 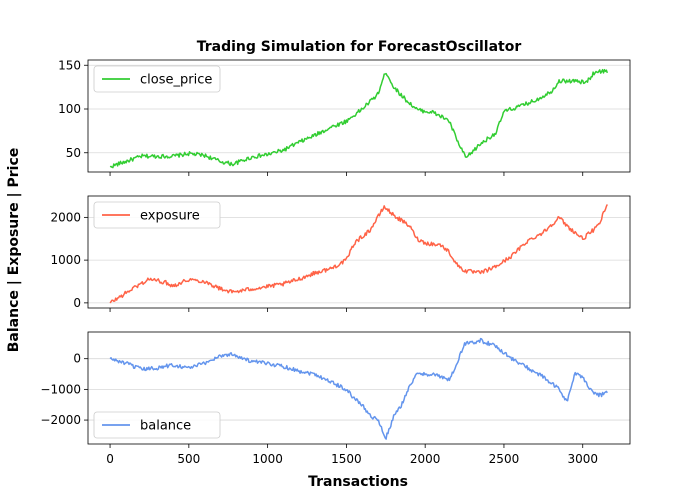 I want to click on y-axis-label: Balance | Exposure | Price, so click(x=14, y=250).